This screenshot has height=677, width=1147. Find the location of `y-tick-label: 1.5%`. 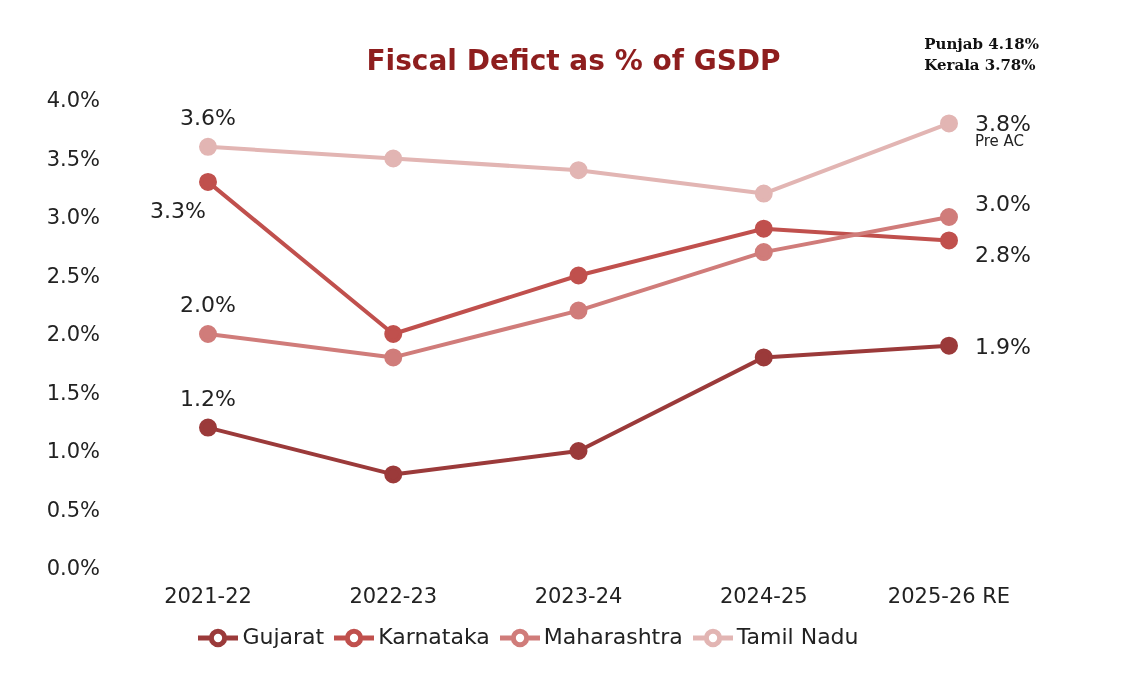

y-tick-label: 1.5% is located at coordinates (73, 392).